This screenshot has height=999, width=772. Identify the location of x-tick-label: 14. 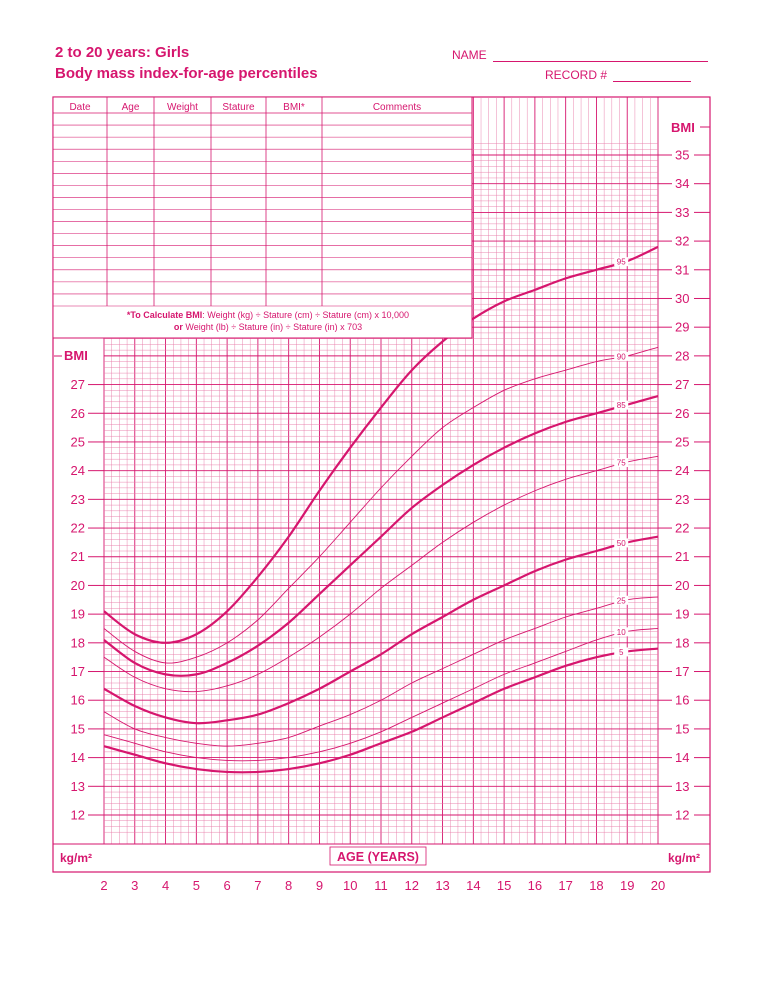
(473, 885).